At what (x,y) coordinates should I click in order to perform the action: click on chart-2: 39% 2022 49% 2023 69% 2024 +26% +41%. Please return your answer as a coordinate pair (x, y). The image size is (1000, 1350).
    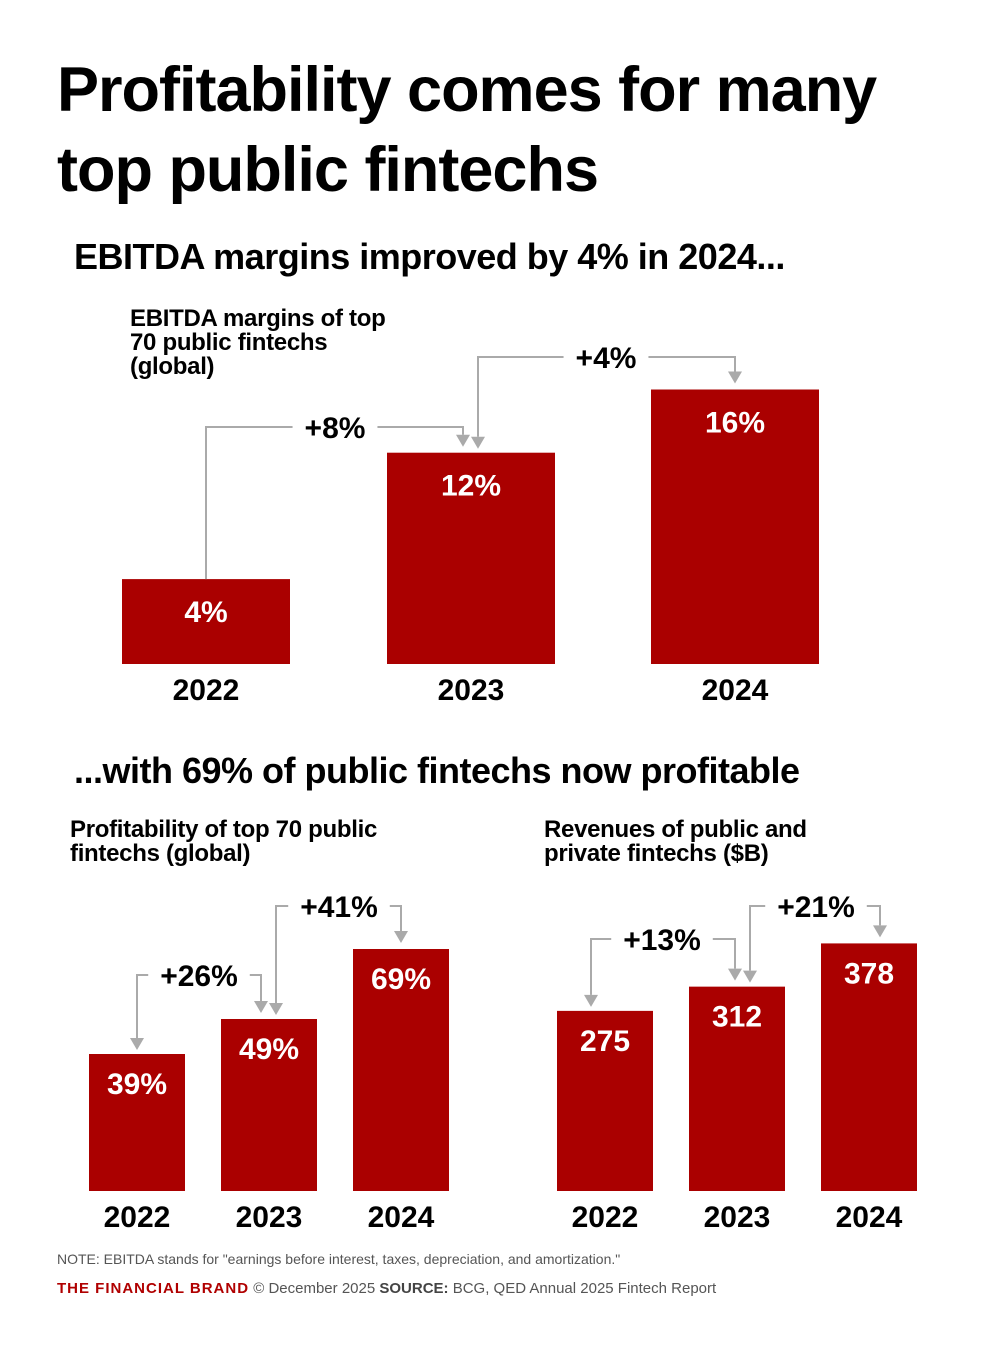
    Looking at the image, I should click on (269, 1062).